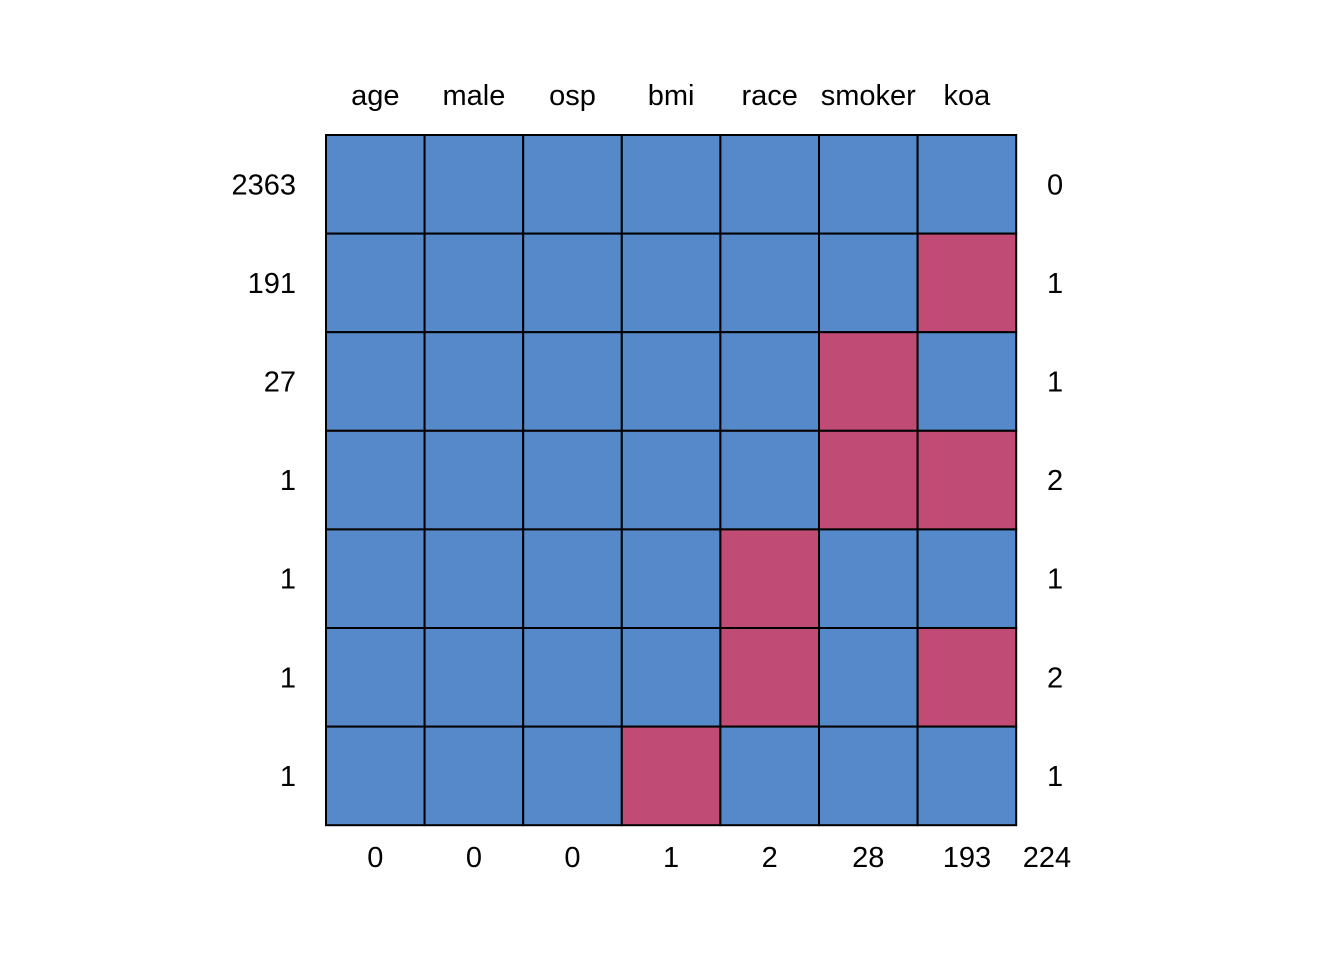 This screenshot has height=960, width=1344. What do you see at coordinates (671, 858) in the screenshot?
I see `variable-missing-total: 1` at bounding box center [671, 858].